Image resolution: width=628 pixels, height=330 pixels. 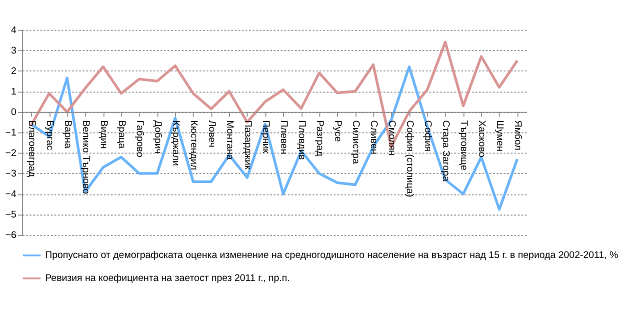 What do you see at coordinates (265, 137) in the screenshot?
I see `x-tick-label: Перник` at bounding box center [265, 137].